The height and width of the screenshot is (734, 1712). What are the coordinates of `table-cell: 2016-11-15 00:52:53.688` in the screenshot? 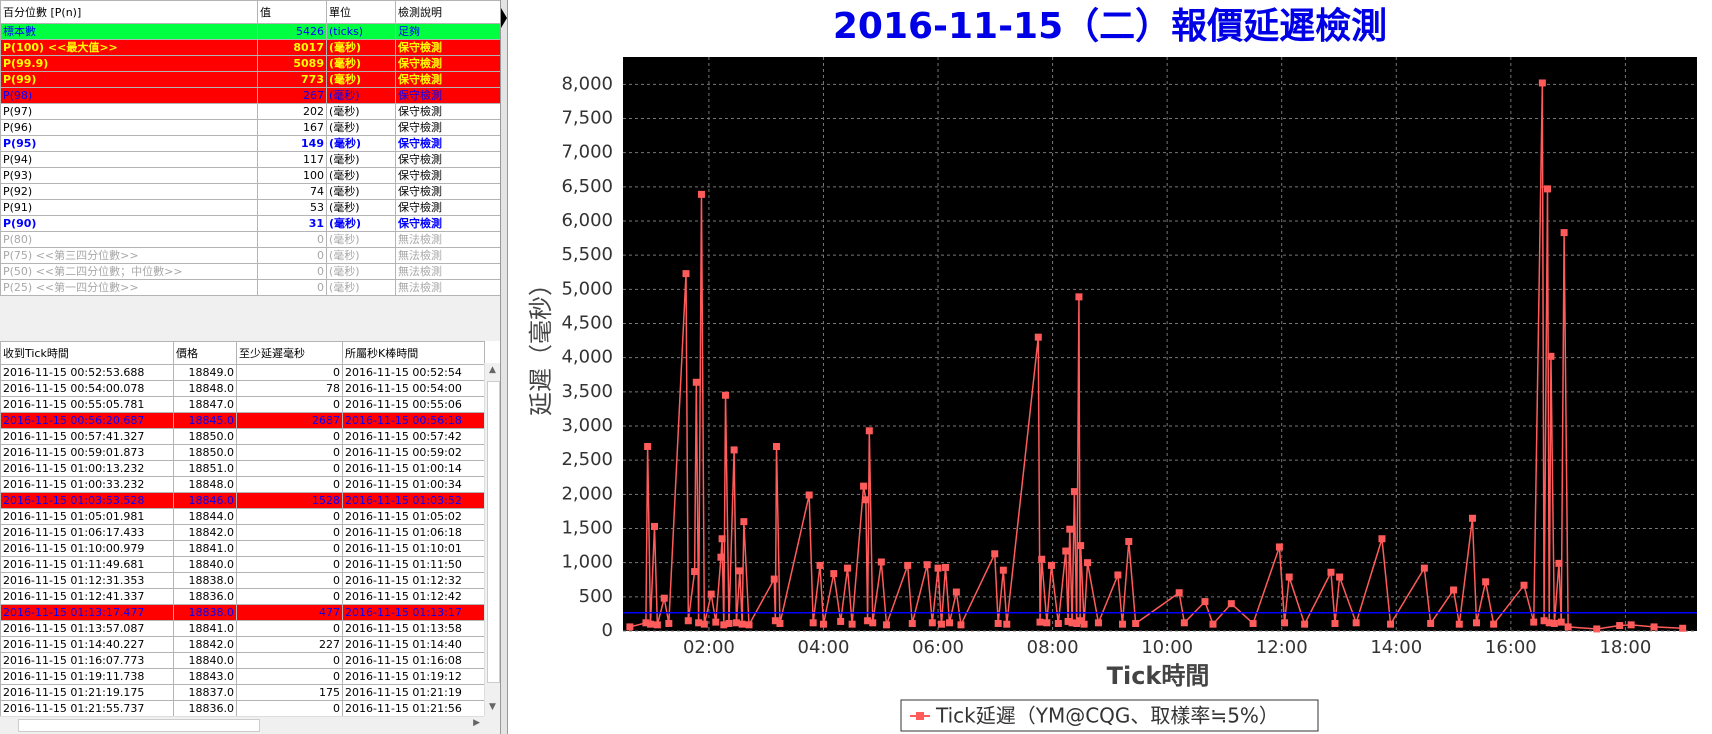 It's located at (87, 372).